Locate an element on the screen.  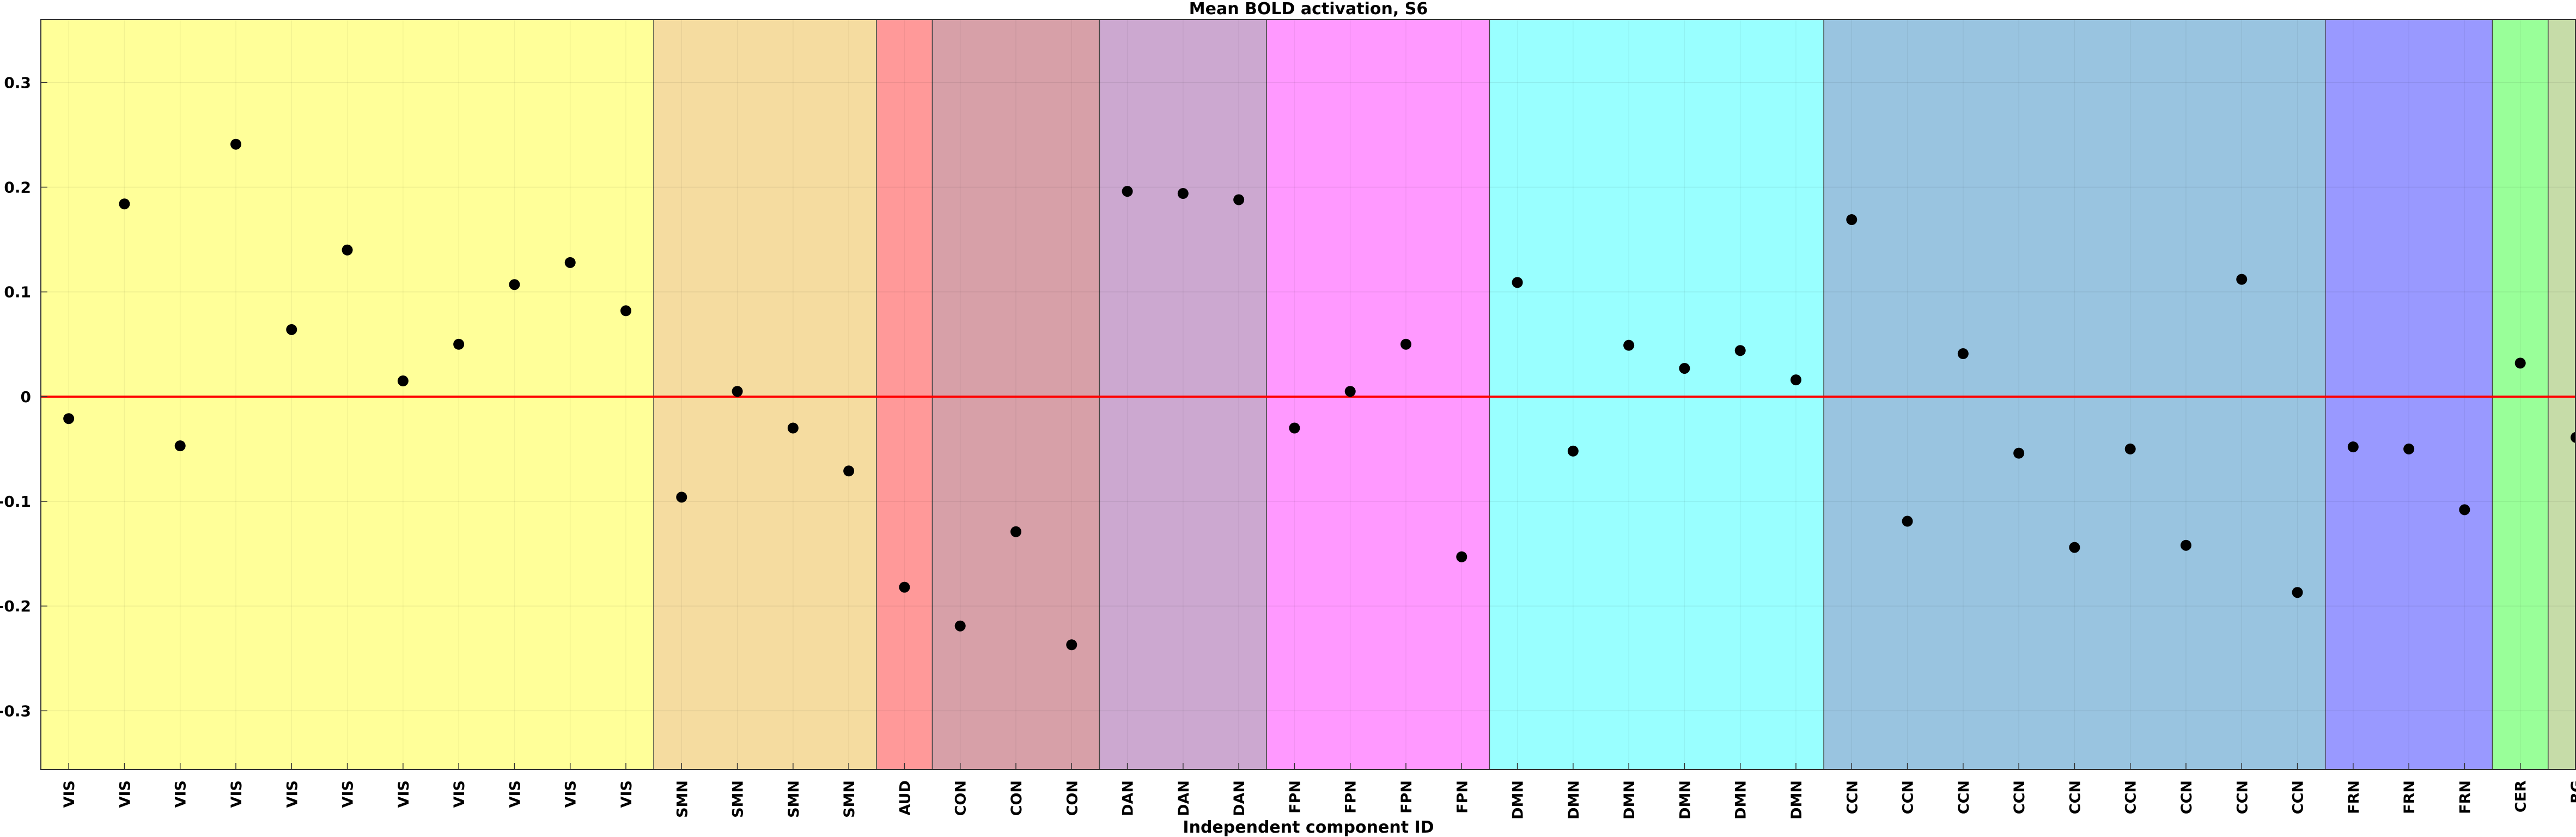
band-aud is located at coordinates (905, 394).